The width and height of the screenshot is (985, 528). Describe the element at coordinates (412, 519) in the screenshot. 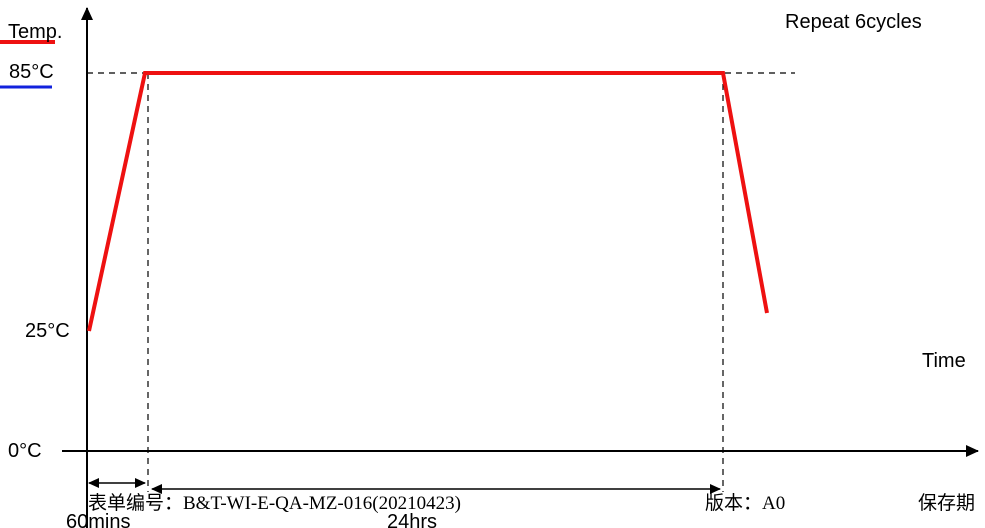

I see `dwell-duration-label: 24hrs` at that location.